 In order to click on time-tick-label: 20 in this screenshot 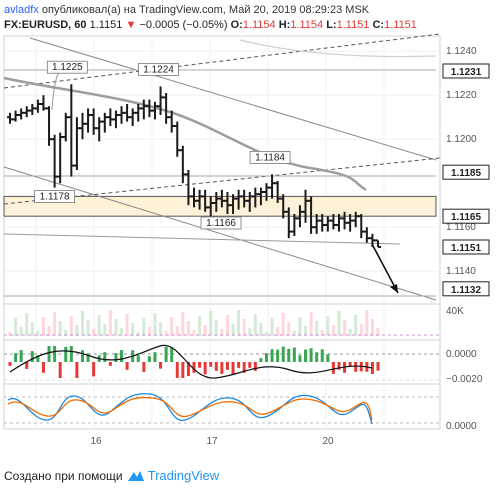, I will do `click(328, 441)`.